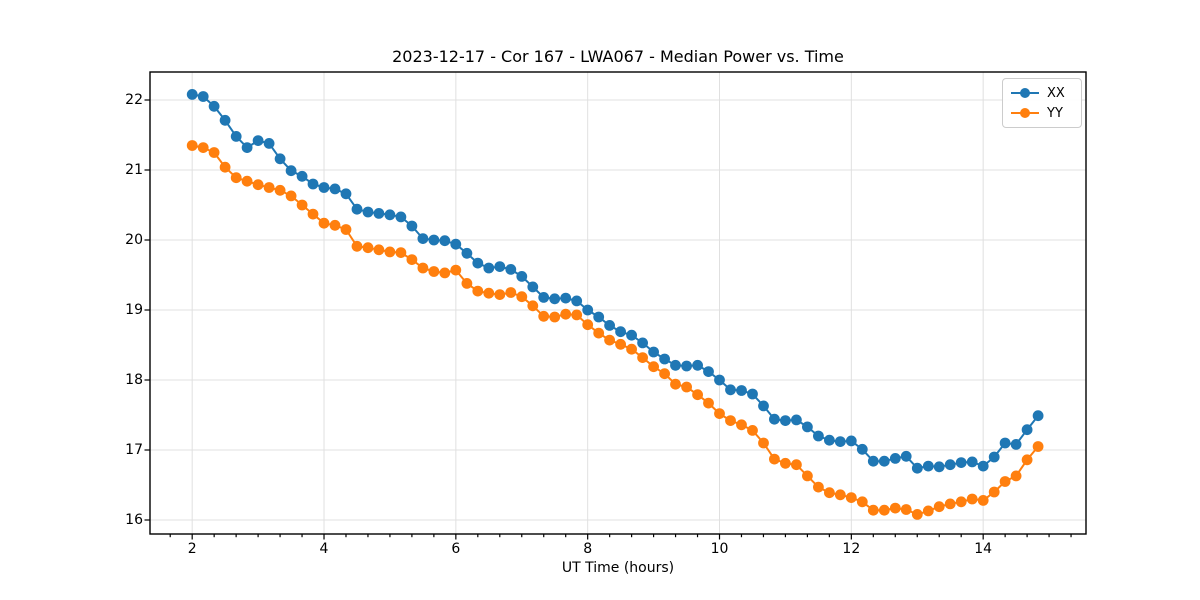 This screenshot has width=1200, height=600. Describe the element at coordinates (851, 549) in the screenshot. I see `x-tick-label: 12` at that location.